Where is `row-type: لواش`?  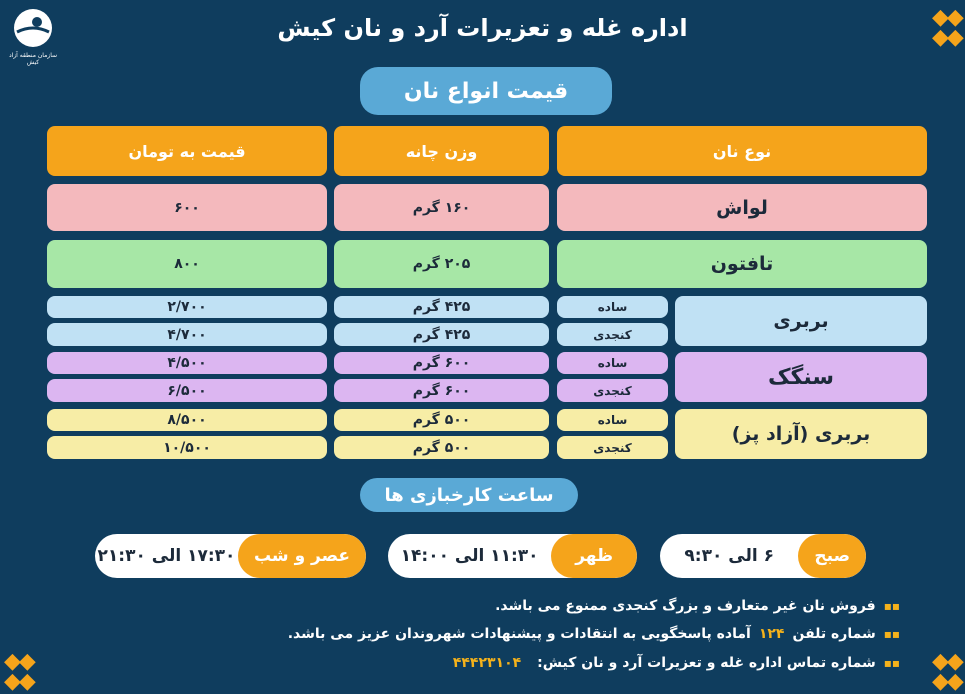
row-type: لواش is located at coordinates (742, 207).